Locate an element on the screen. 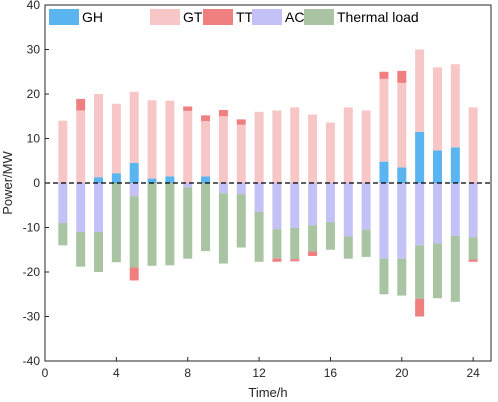  bar-tt-t19 is located at coordinates (384, 75).